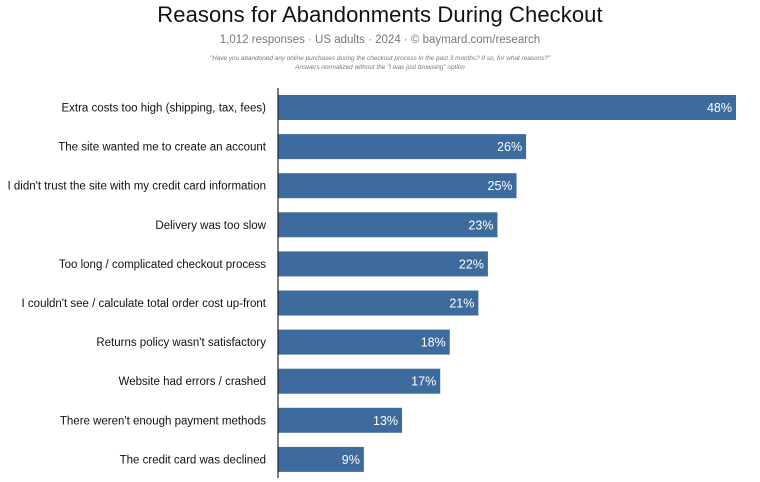 The width and height of the screenshot is (760, 482). Describe the element at coordinates (719, 108) in the screenshot. I see `bar-value-label-1: 48%` at that location.